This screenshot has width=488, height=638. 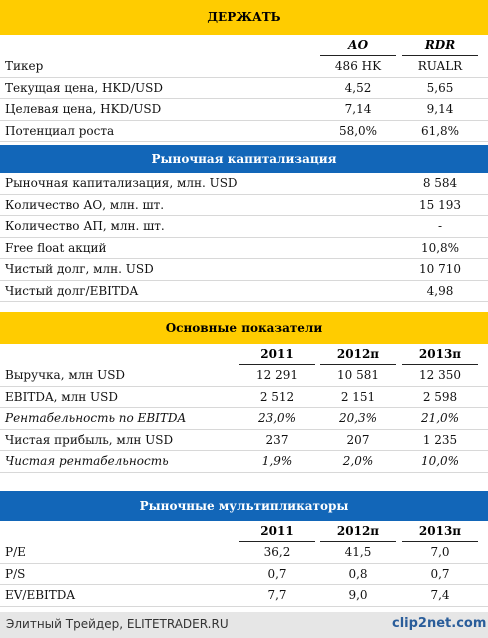 I want to click on cell-value: 15 193, so click(x=440, y=204).